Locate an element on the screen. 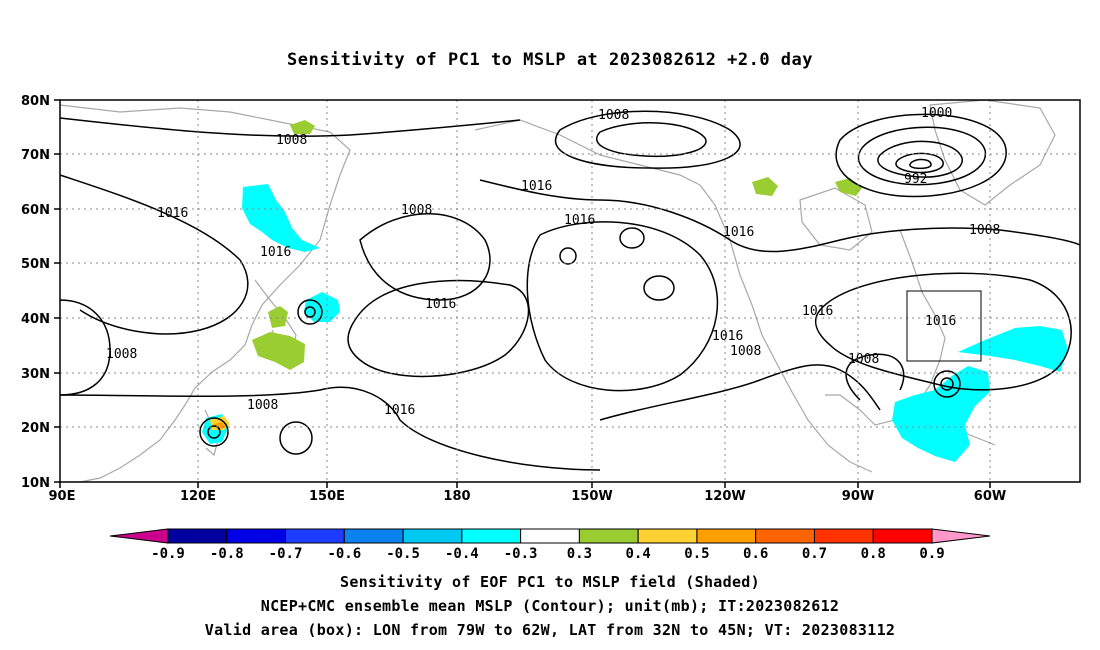 Image resolution: width=1100 pixels, height=650 pixels. lon-label: 150W is located at coordinates (591, 496).